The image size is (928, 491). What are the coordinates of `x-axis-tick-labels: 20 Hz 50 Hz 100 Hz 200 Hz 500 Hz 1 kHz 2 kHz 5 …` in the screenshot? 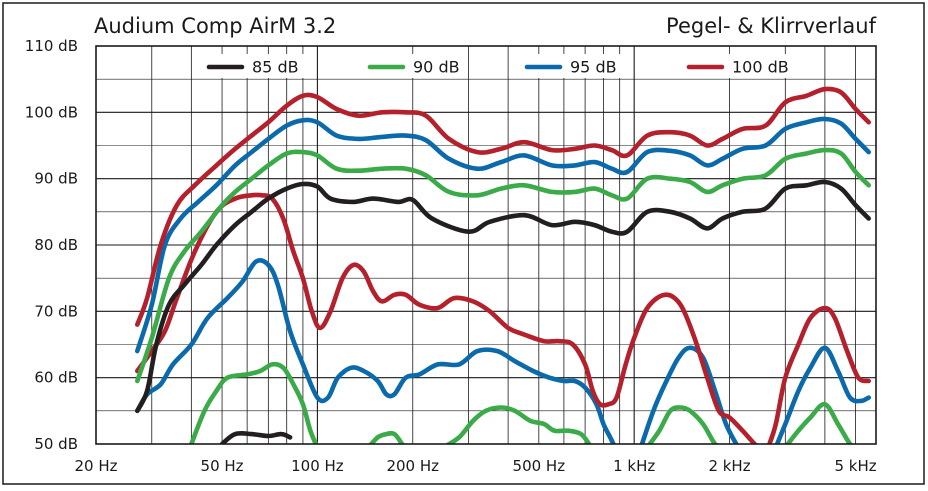 It's located at (475, 466).